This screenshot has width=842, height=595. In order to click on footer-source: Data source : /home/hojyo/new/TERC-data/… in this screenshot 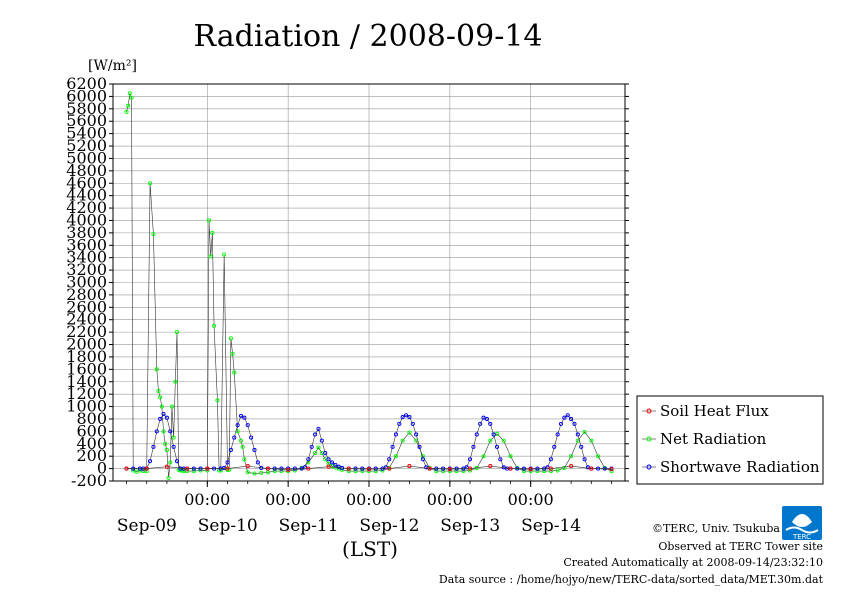, I will do `click(631, 579)`.